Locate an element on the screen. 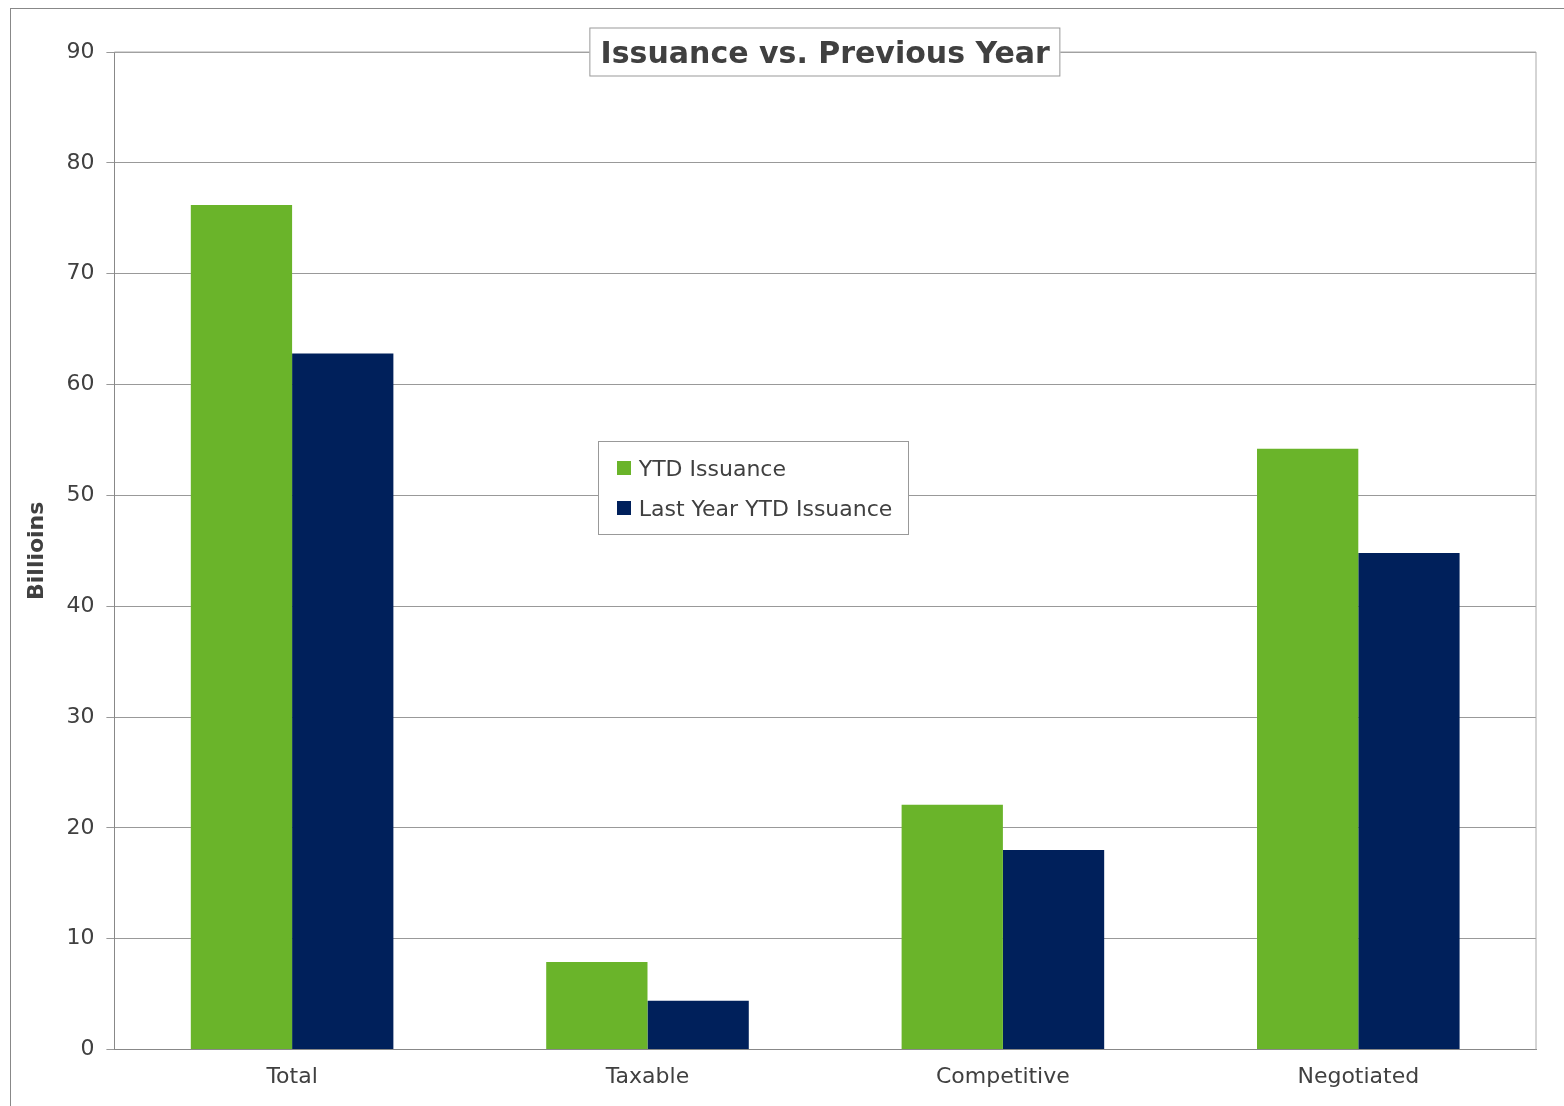 This screenshot has height=1106, width=1564. y-tick-label: 90 is located at coordinates (80, 50).